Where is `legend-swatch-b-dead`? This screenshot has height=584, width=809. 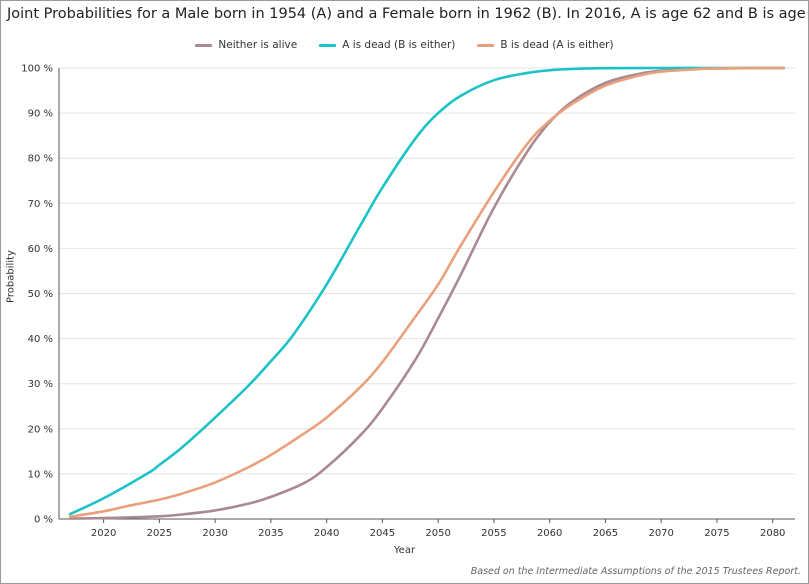
legend-swatch-b-dead is located at coordinates (486, 45).